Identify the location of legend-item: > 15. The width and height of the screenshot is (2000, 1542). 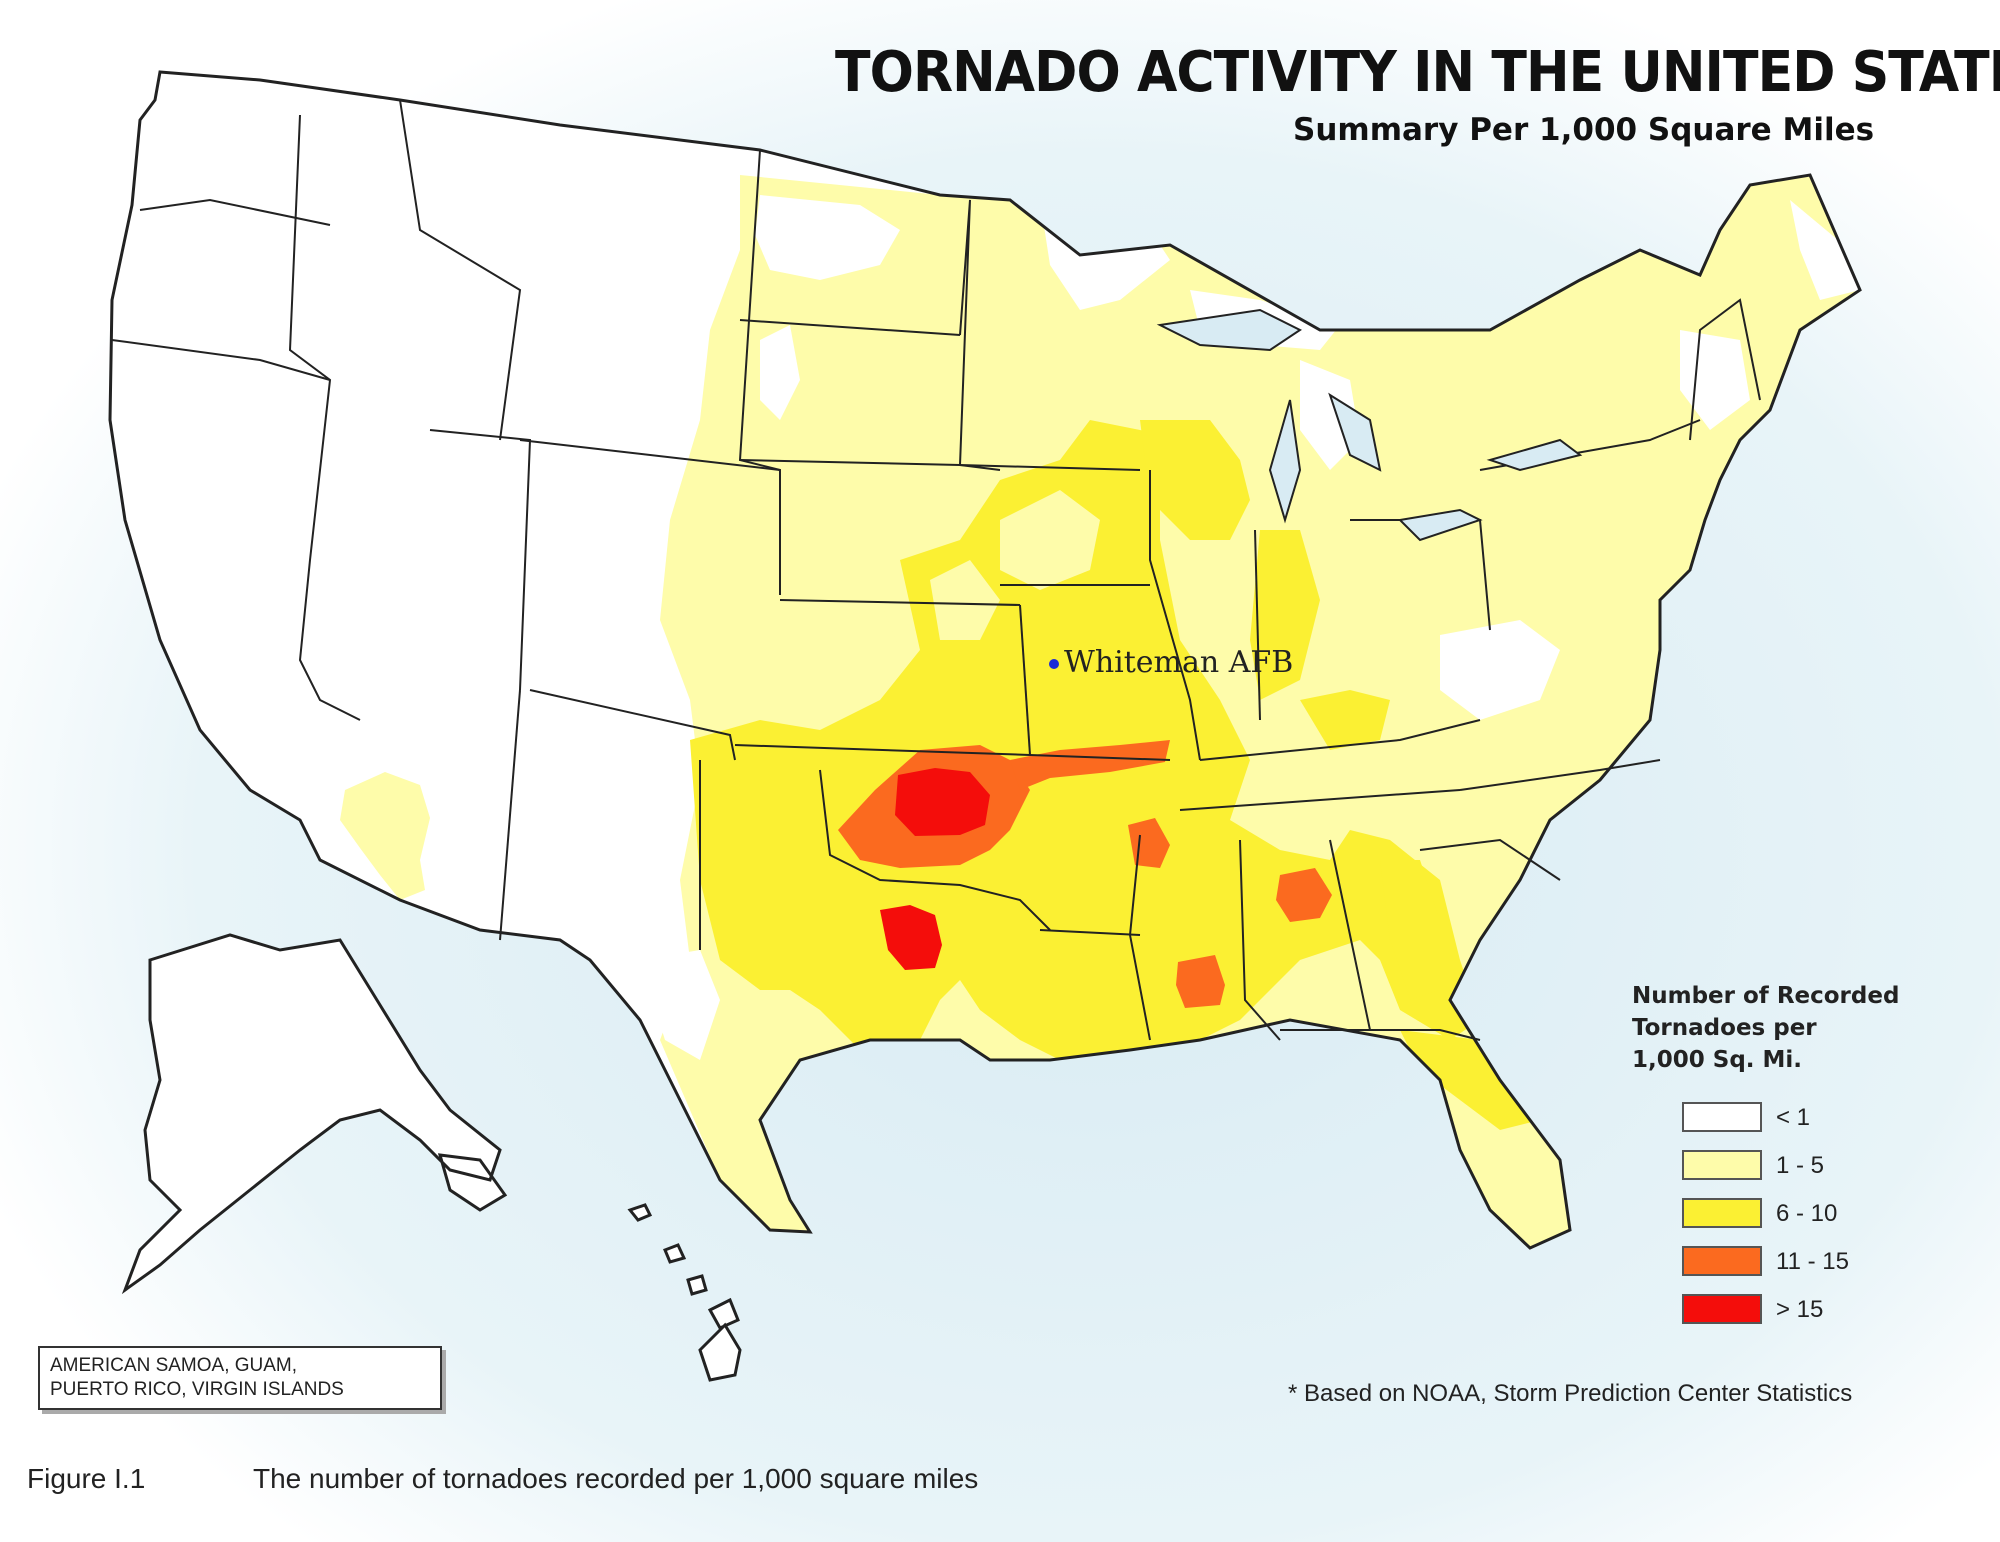
(1797, 1318).